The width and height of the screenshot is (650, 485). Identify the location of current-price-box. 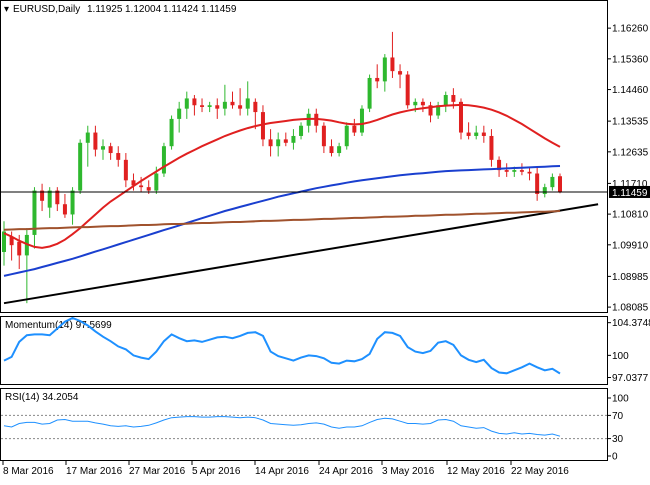
(629, 191).